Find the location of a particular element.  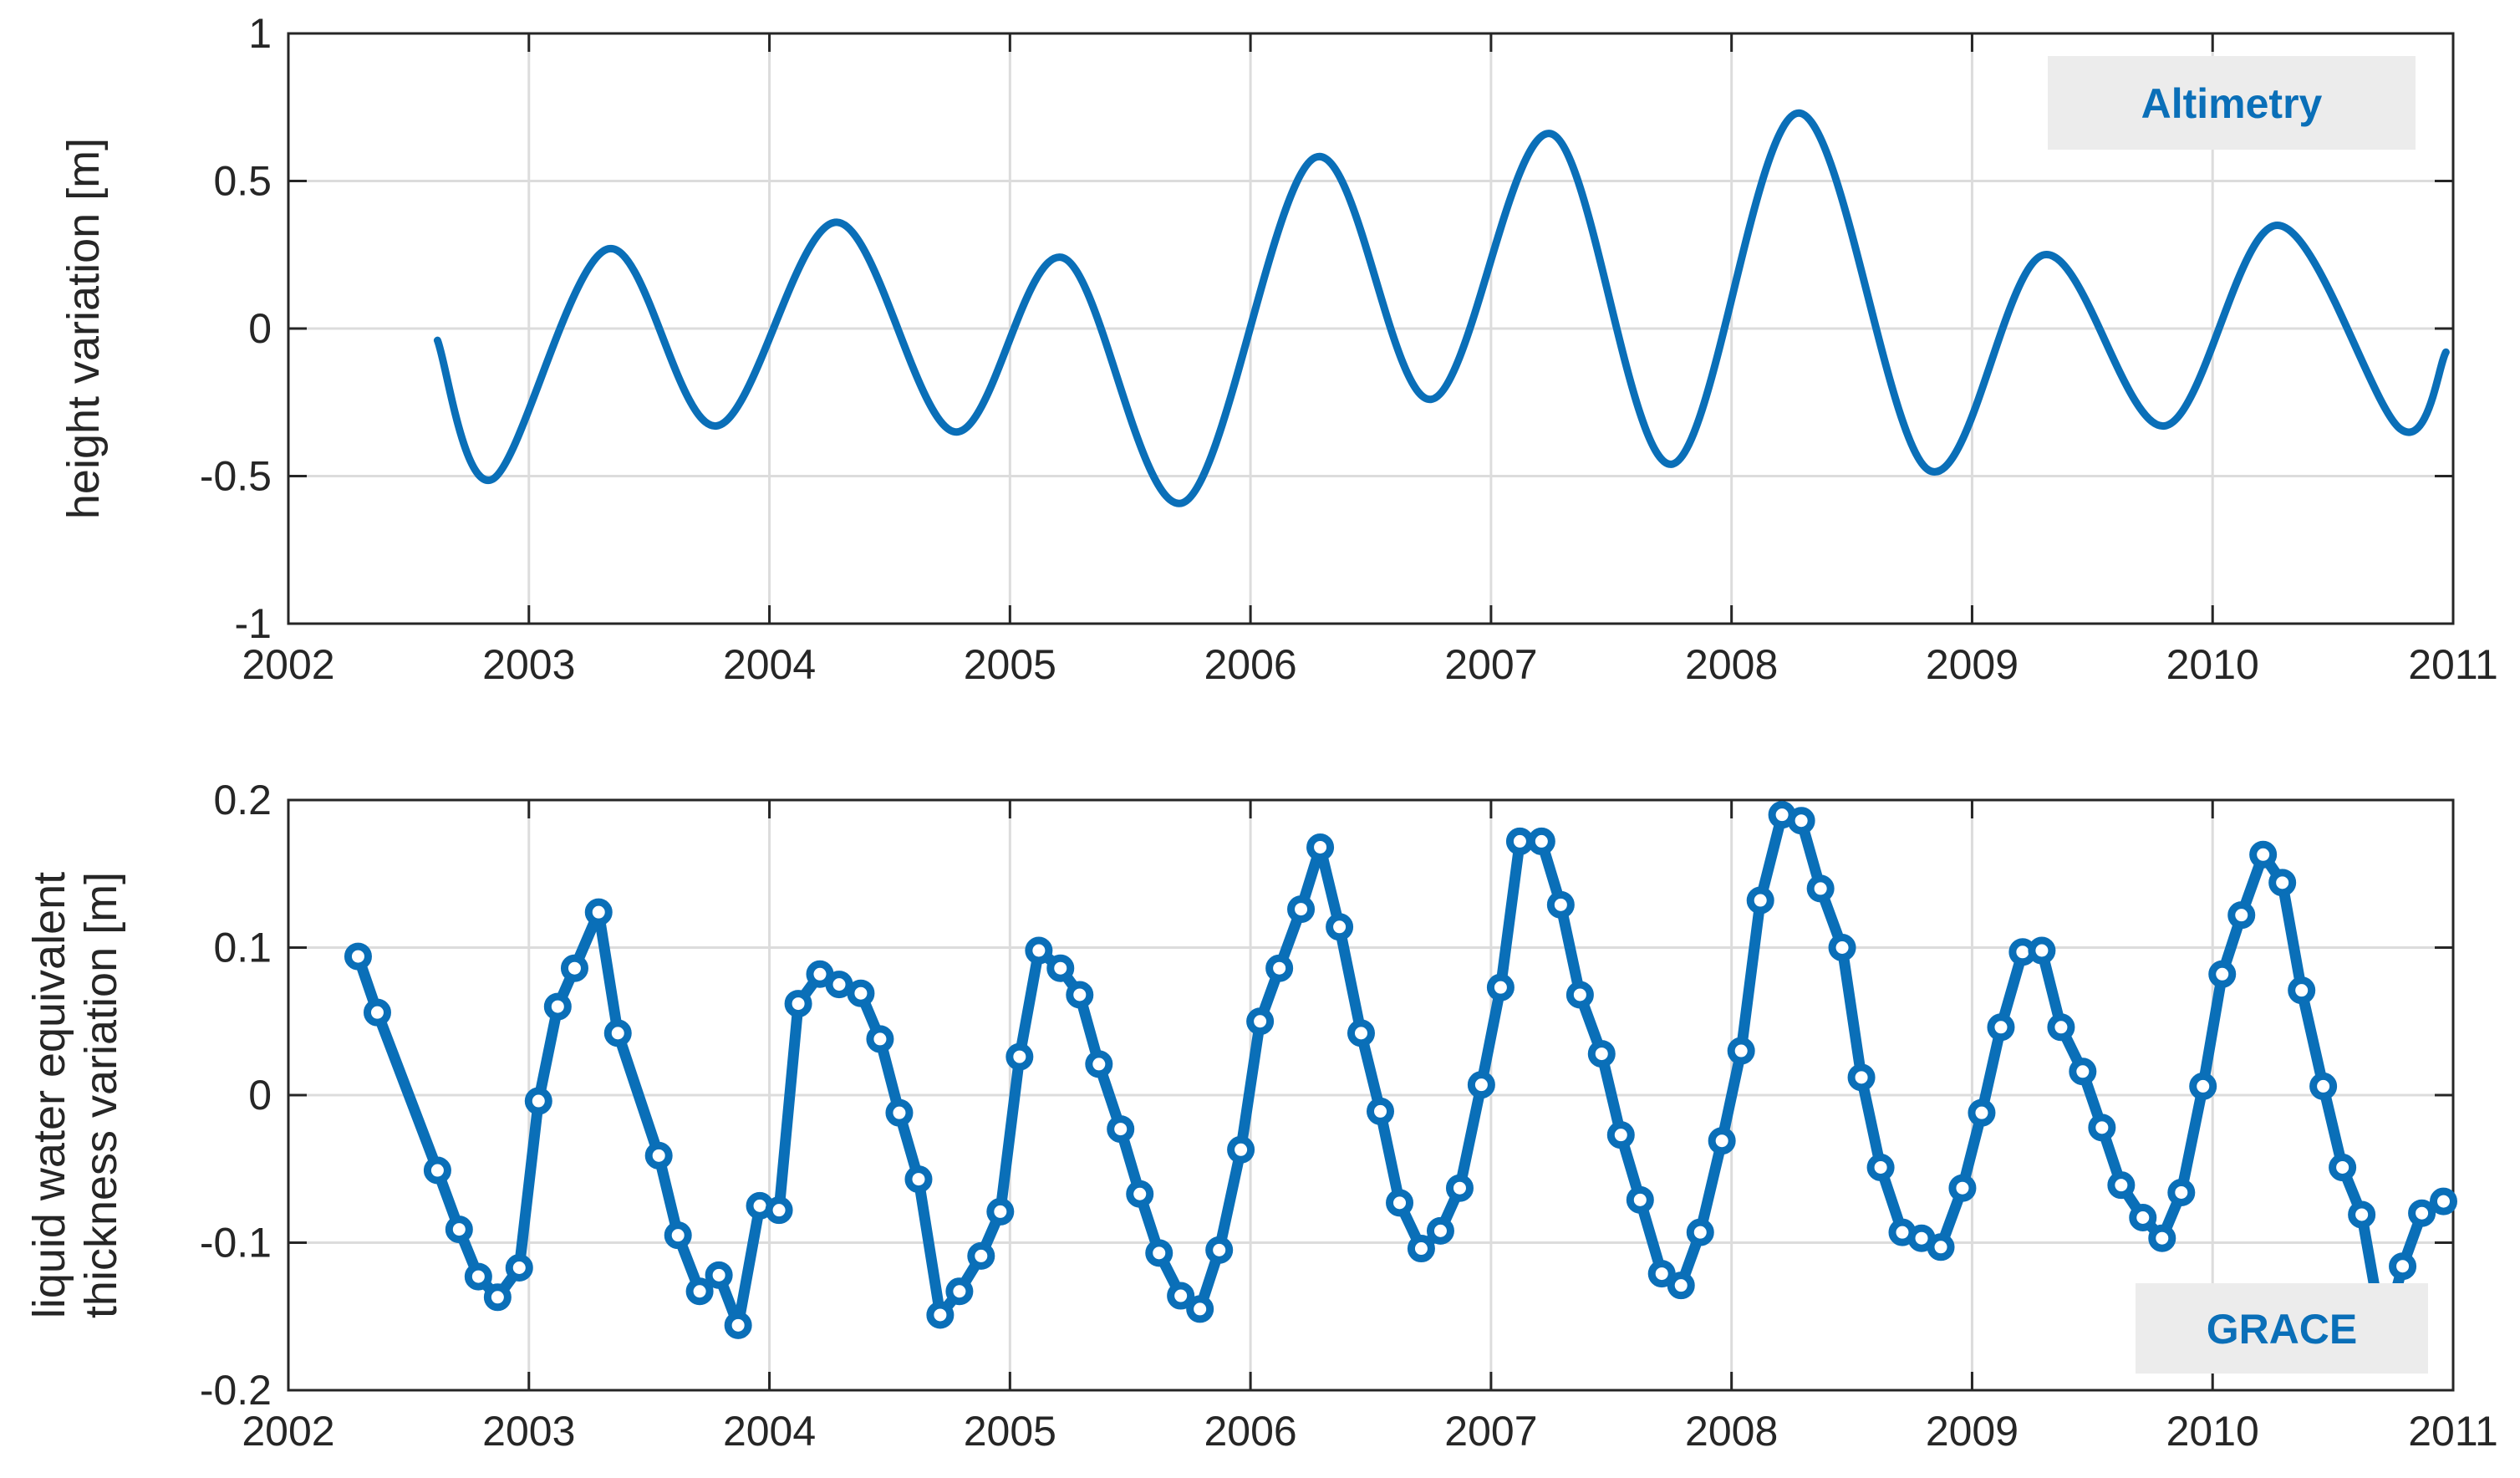

x-tick-label: 2003 is located at coordinates (528, 664).